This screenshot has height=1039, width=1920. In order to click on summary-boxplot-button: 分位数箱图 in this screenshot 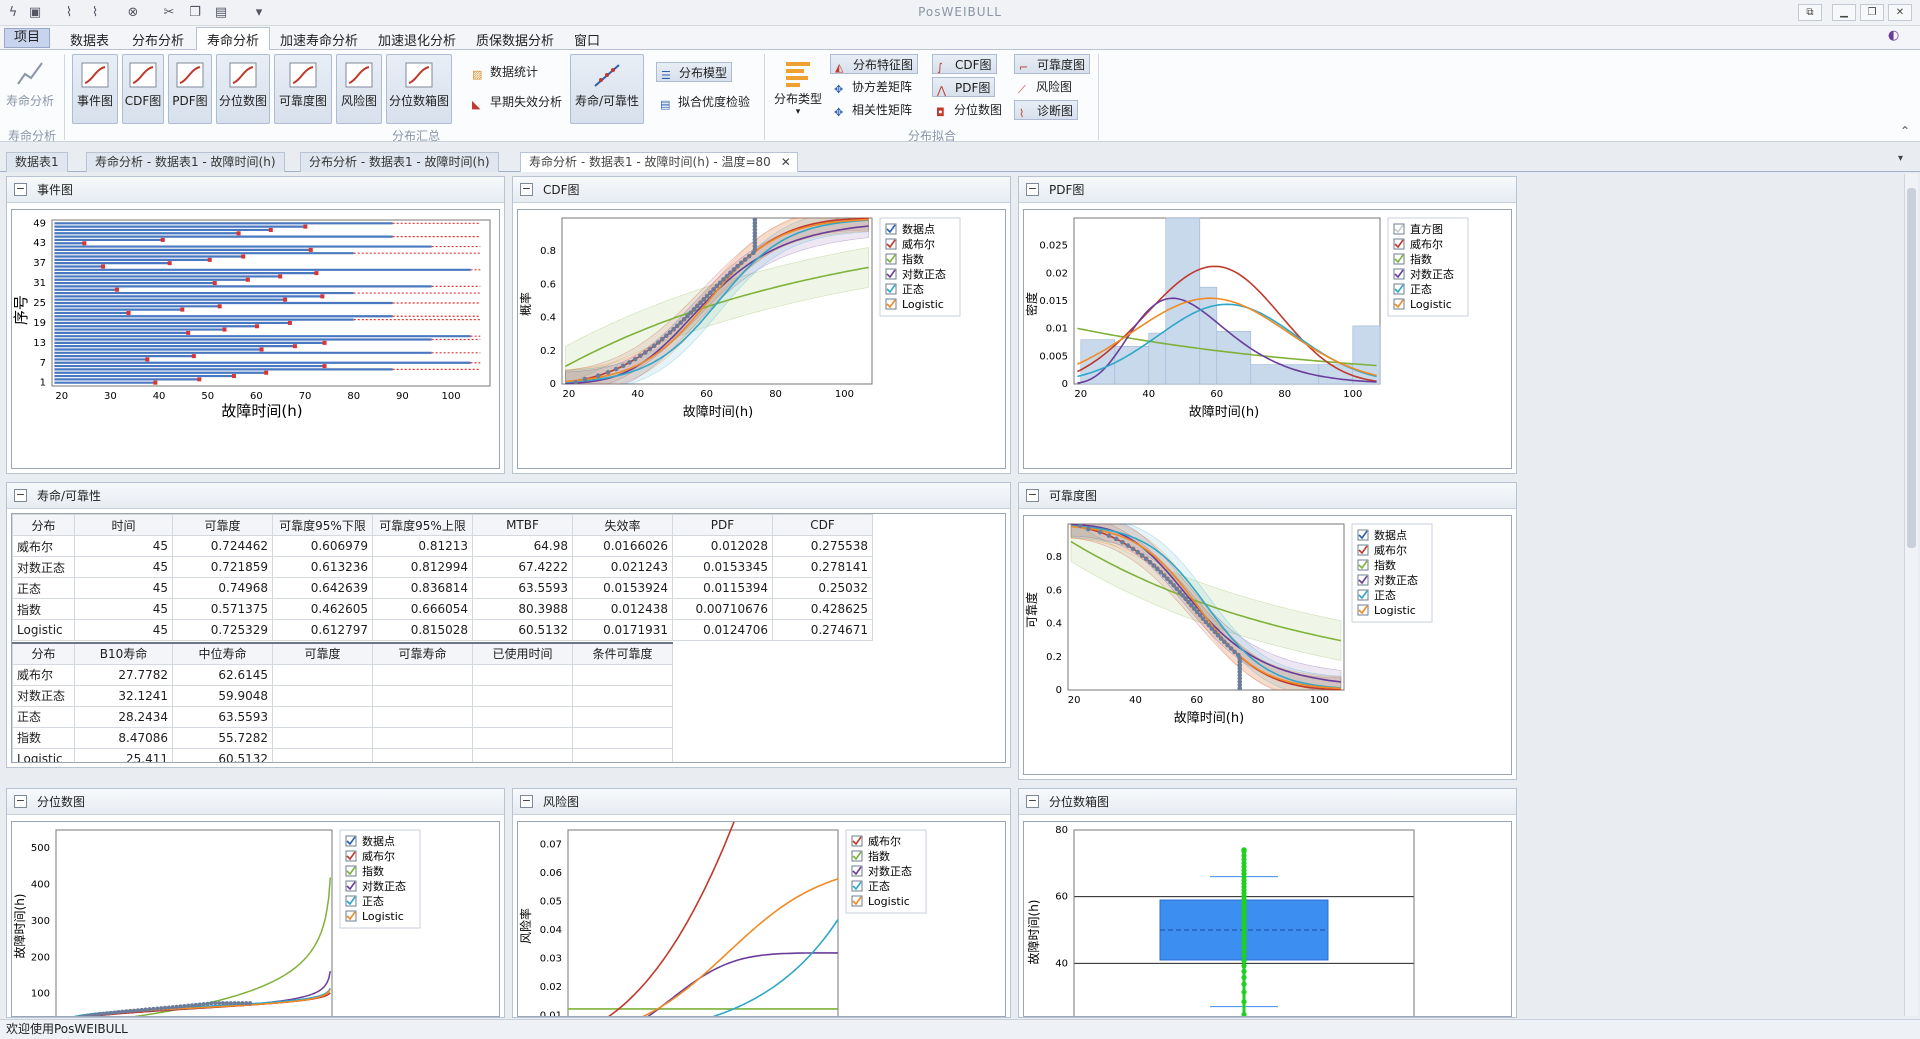, I will do `click(419, 89)`.